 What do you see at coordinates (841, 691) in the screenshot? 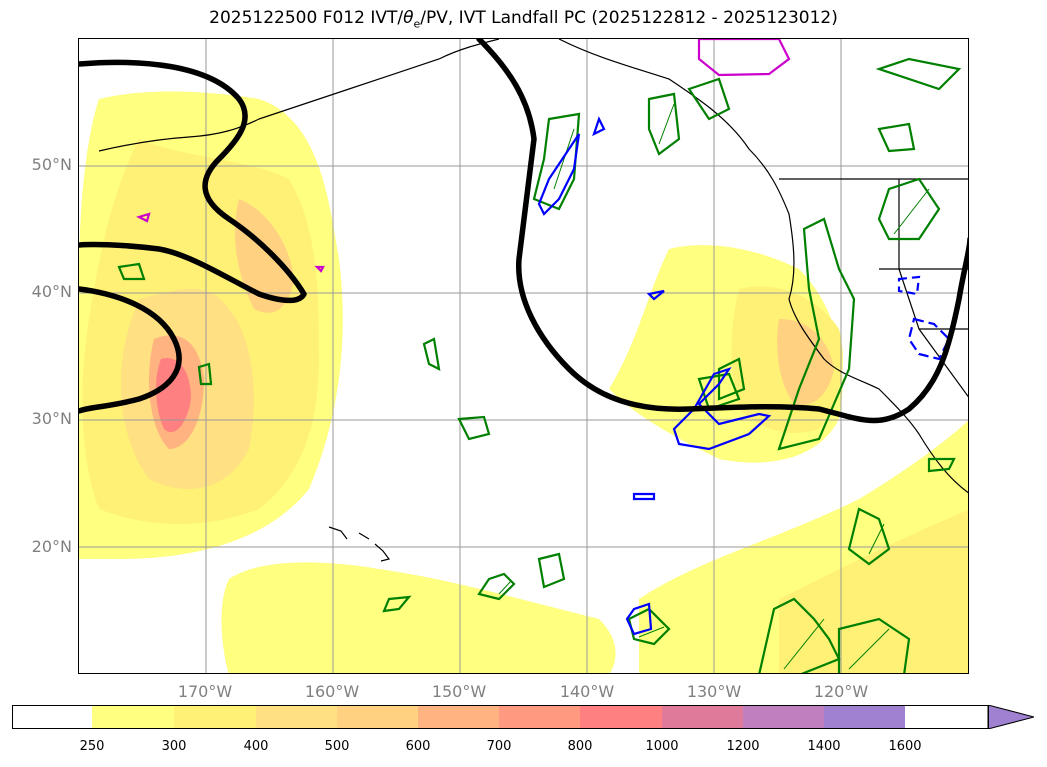
I see `lon-label: 120°W` at bounding box center [841, 691].